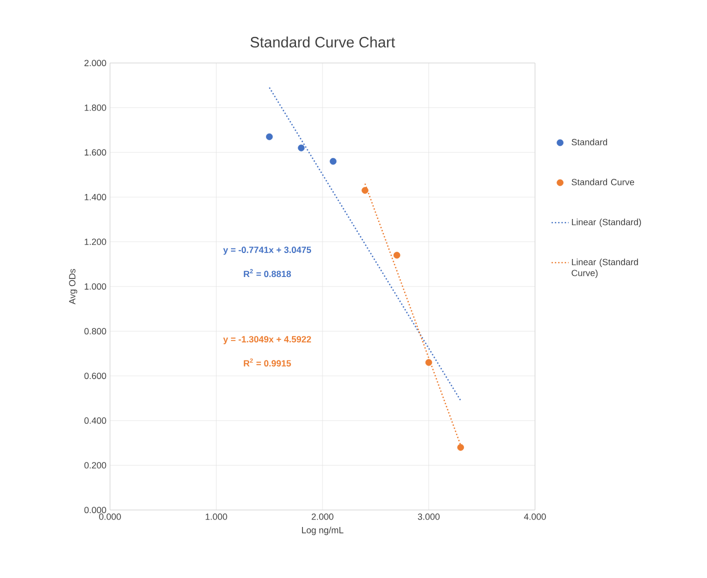 The width and height of the screenshot is (707, 578). What do you see at coordinates (535, 517) in the screenshot?
I see `x-tick-label: 4.000` at bounding box center [535, 517].